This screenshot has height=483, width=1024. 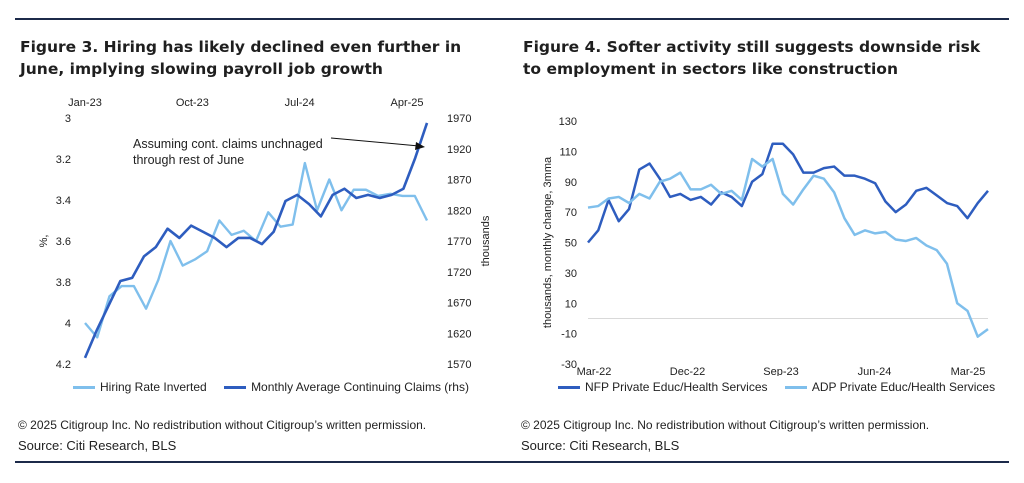 What do you see at coordinates (780, 371) in the screenshot?
I see `x-tick-label: Sep-23` at bounding box center [780, 371].